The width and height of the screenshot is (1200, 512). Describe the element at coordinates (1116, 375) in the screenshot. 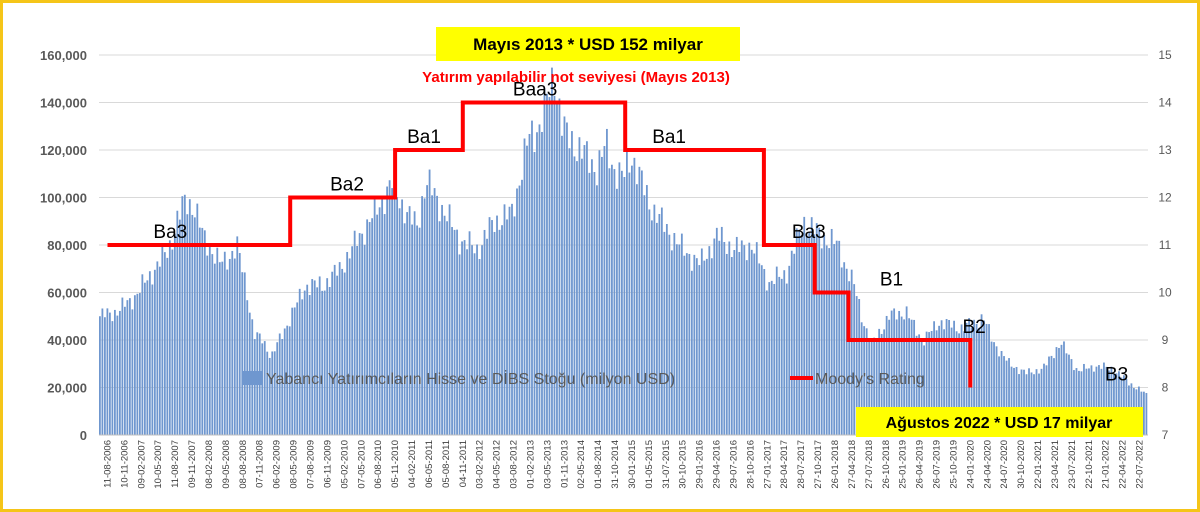

I see `rating-label: B3` at that location.